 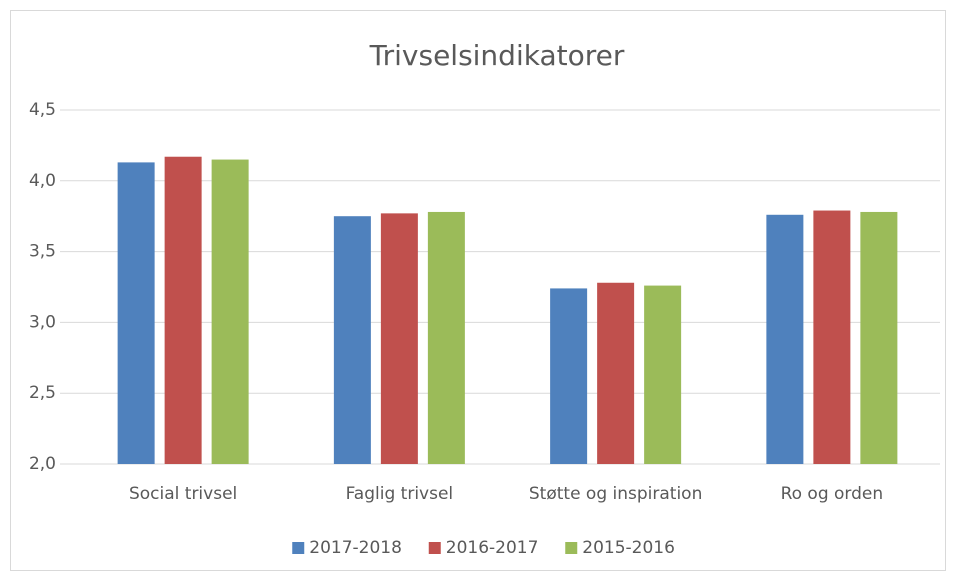 What do you see at coordinates (42, 110) in the screenshot?
I see `y-tick-label: 4,5` at bounding box center [42, 110].